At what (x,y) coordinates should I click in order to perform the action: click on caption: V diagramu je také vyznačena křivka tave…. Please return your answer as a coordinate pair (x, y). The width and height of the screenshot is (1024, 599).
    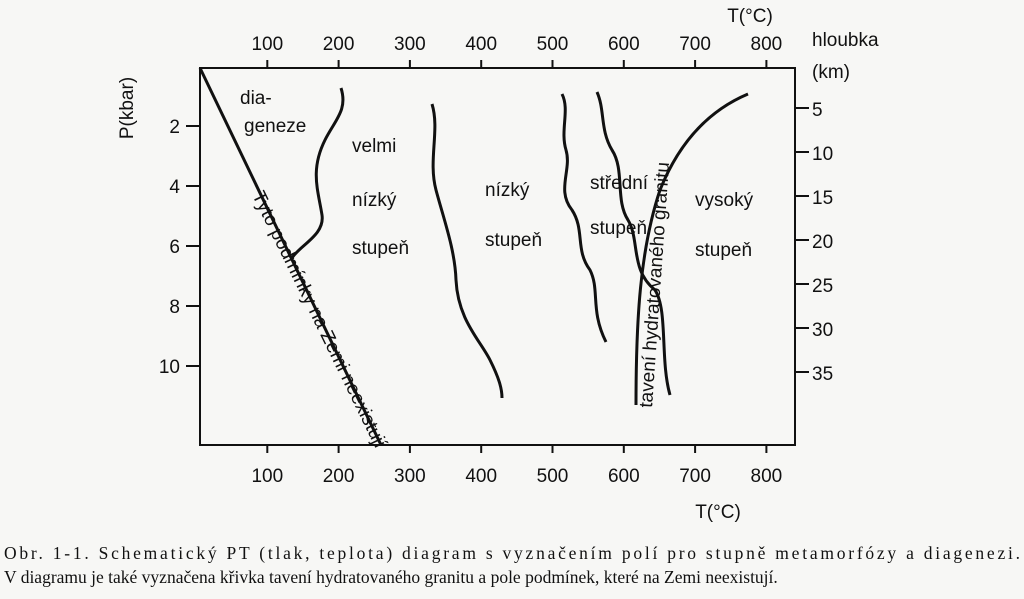
    Looking at the image, I should click on (391, 577).